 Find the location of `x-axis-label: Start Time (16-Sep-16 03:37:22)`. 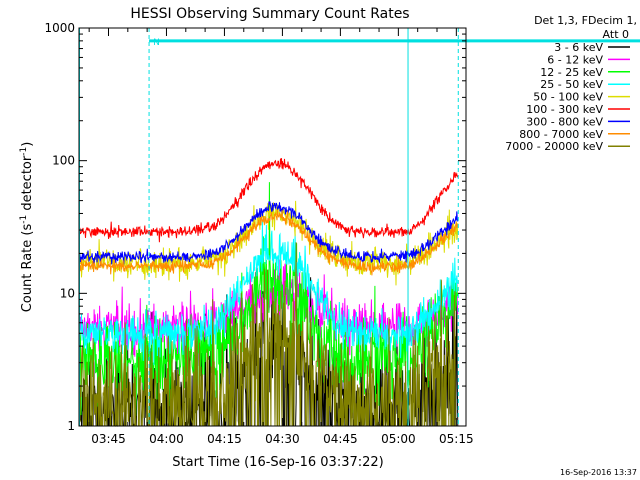

x-axis-label: Start Time (16-Sep-16 03:37:22) is located at coordinates (277, 462).